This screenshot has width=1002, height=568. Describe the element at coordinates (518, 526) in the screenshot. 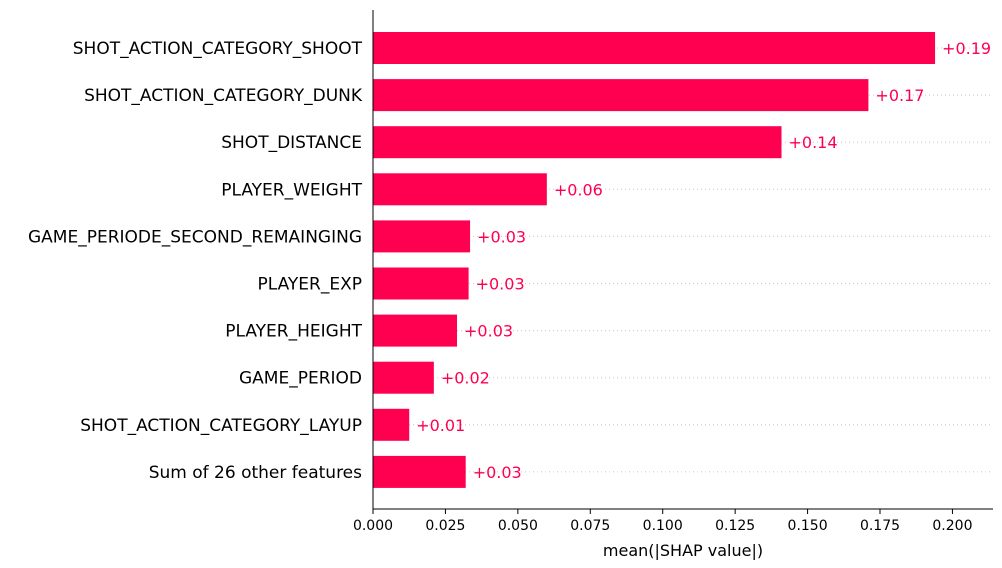

I see `x-tick-label: 0.050` at that location.